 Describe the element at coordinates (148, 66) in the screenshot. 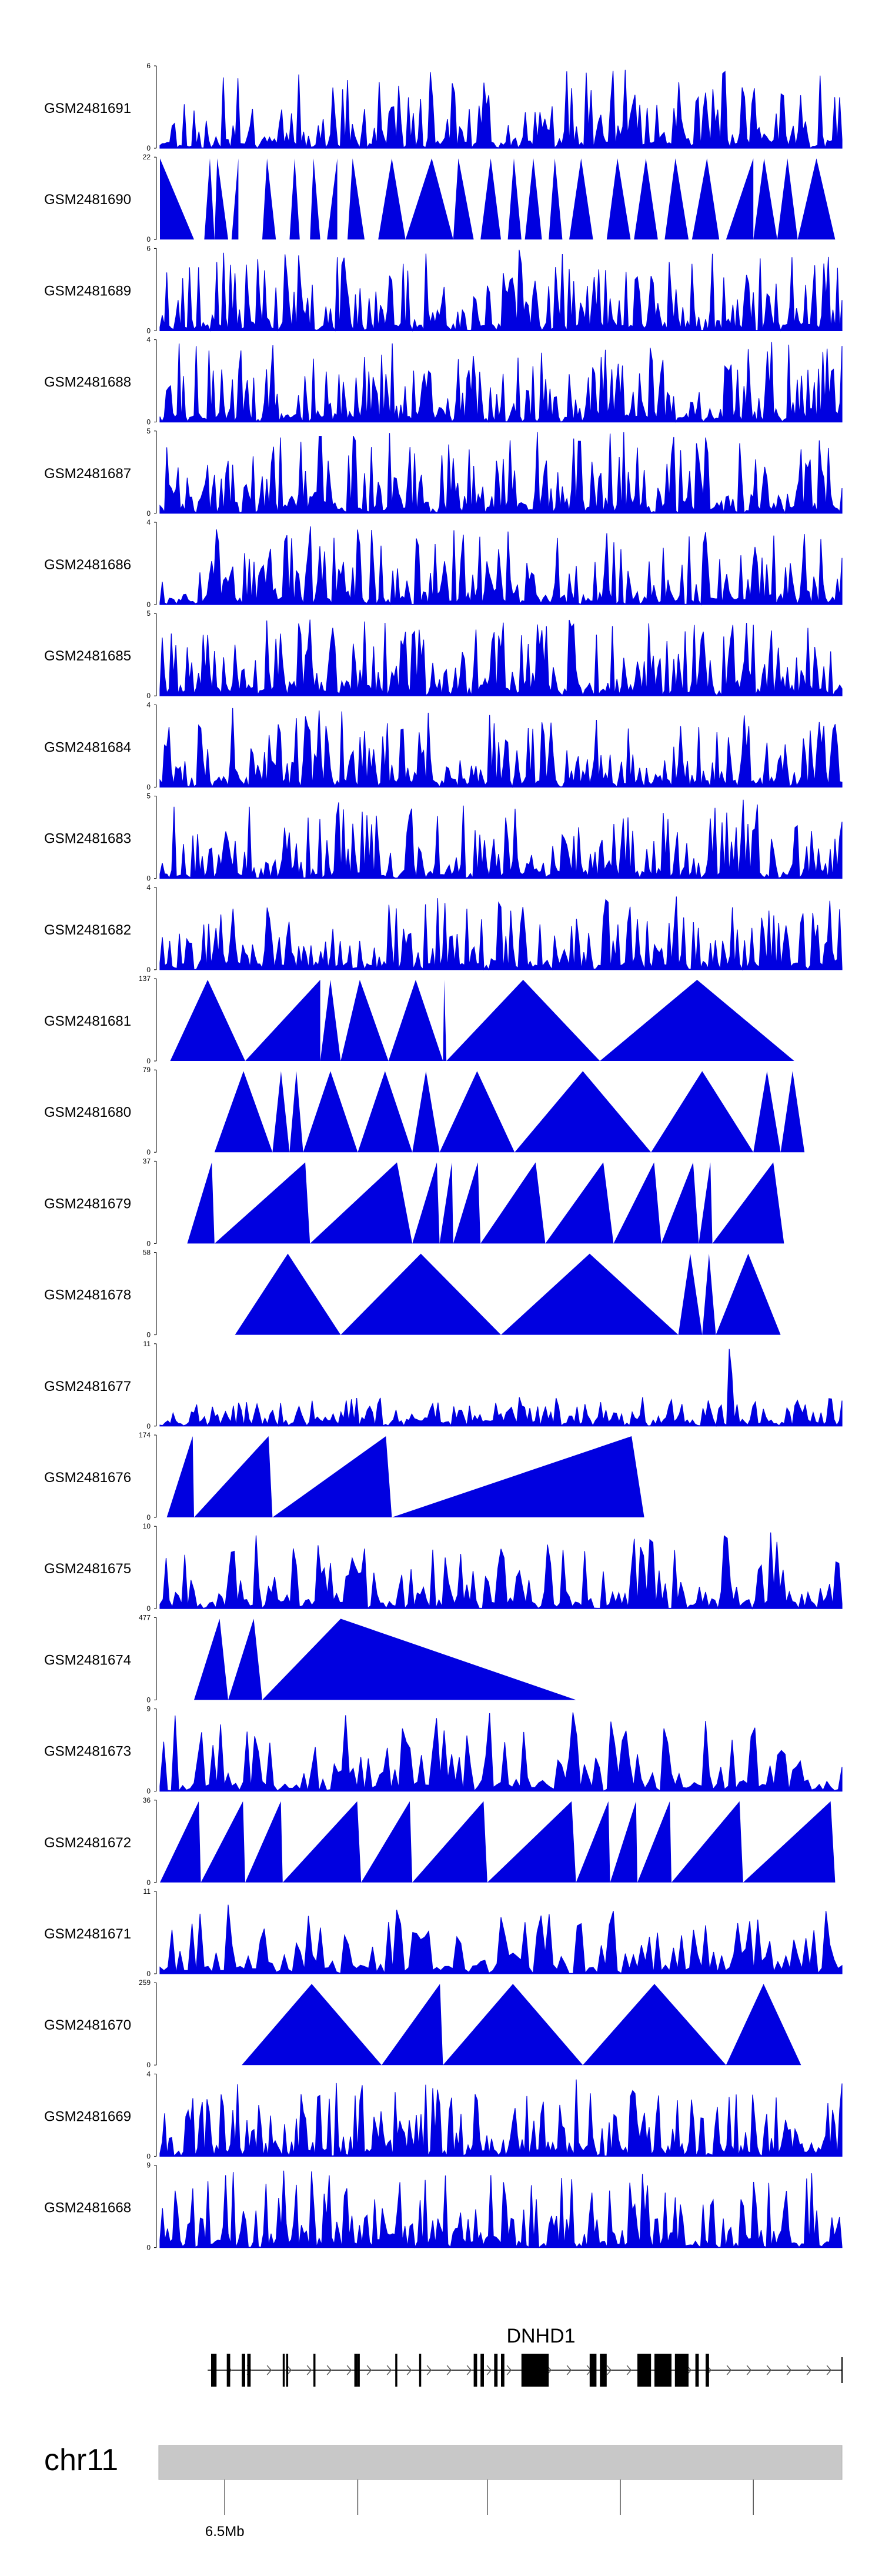

I see `y-axis-max-label: 6` at that location.